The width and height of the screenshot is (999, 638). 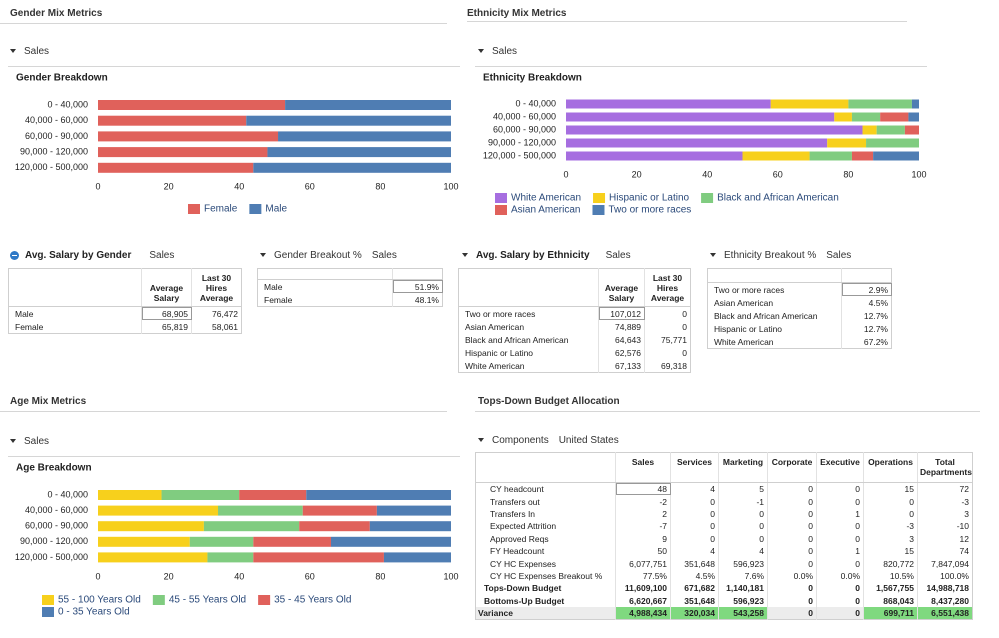 What do you see at coordinates (866, 302) in the screenshot?
I see `table-cell: 4.5%` at bounding box center [866, 302].